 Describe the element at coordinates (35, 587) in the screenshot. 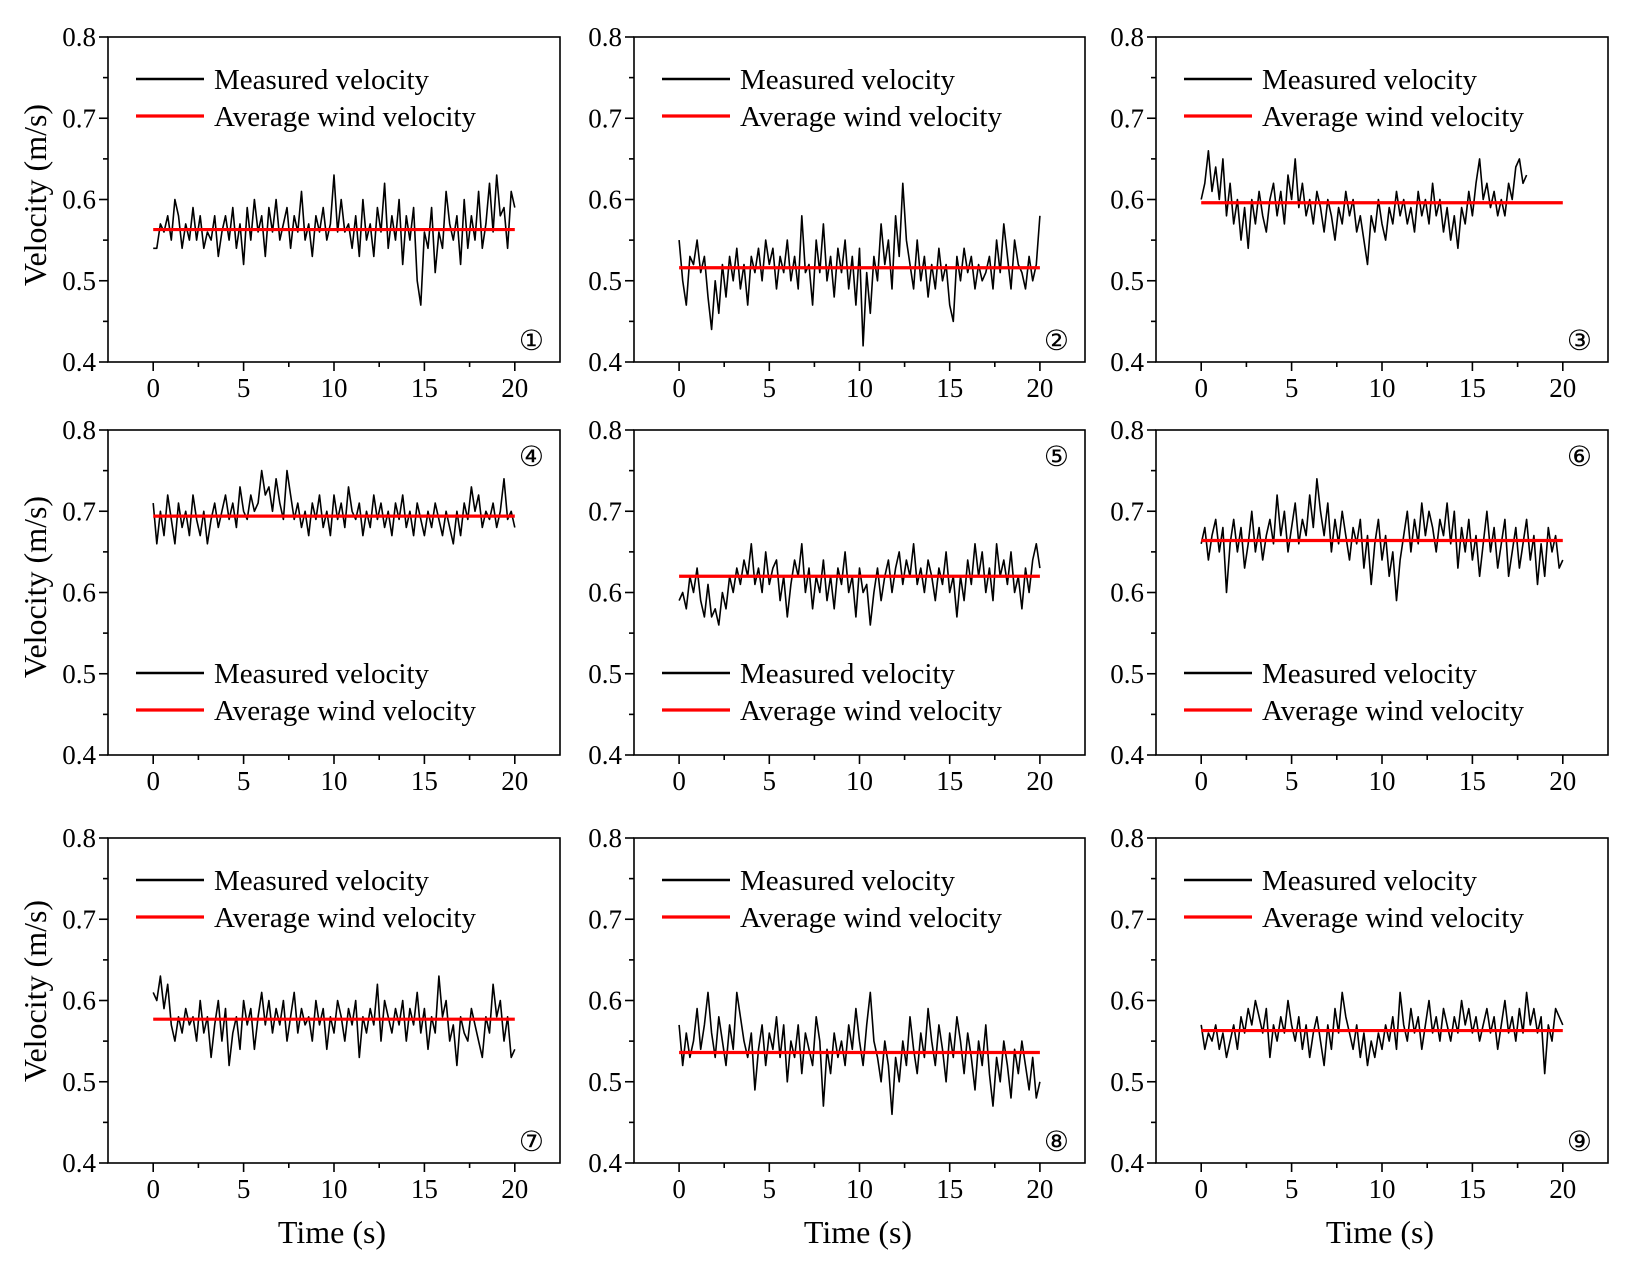

I see `y-axis-label-row-2: Velocity (m/s)` at that location.